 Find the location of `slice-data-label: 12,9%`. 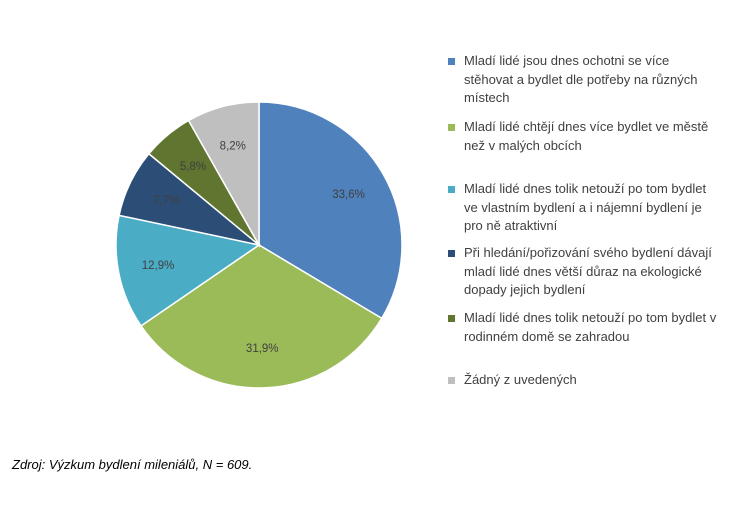

slice-data-label: 12,9% is located at coordinates (158, 266).